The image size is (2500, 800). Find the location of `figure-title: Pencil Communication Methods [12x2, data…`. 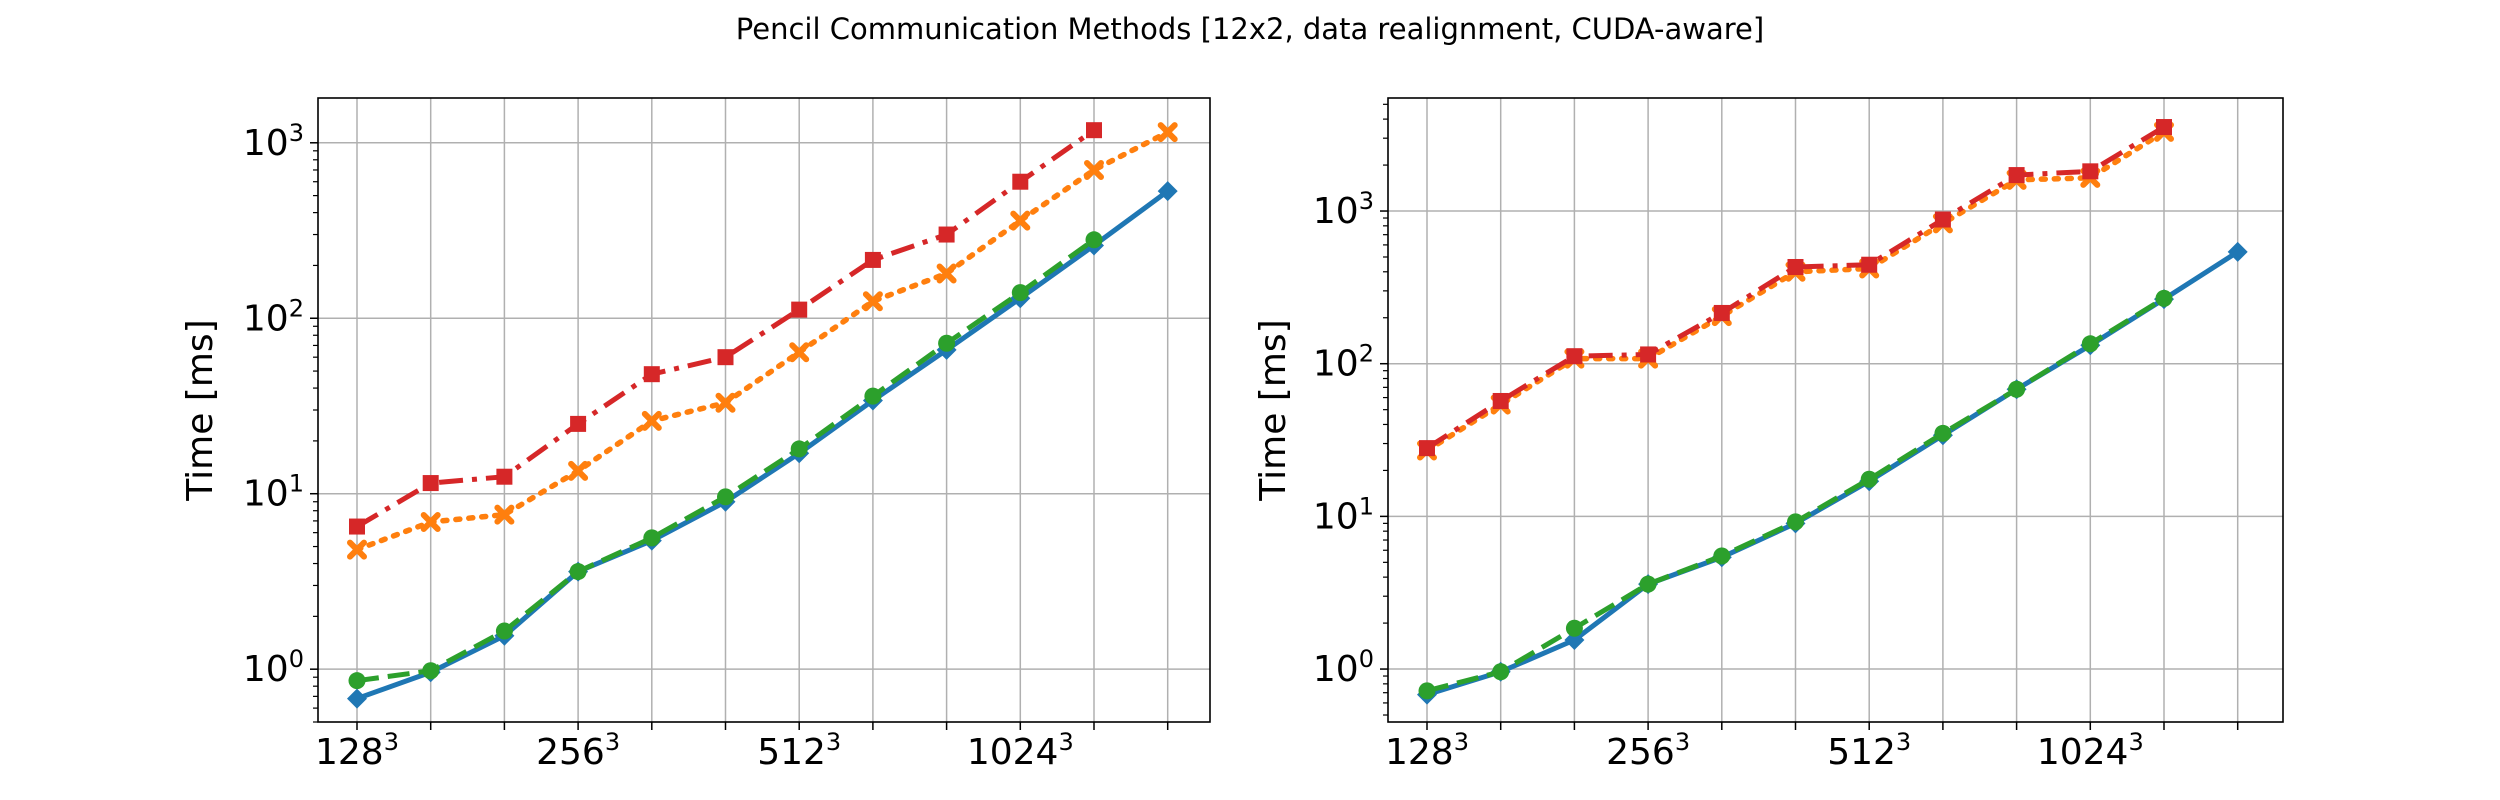

figure-title: Pencil Communication Methods [12x2, data… is located at coordinates (1250, 29).